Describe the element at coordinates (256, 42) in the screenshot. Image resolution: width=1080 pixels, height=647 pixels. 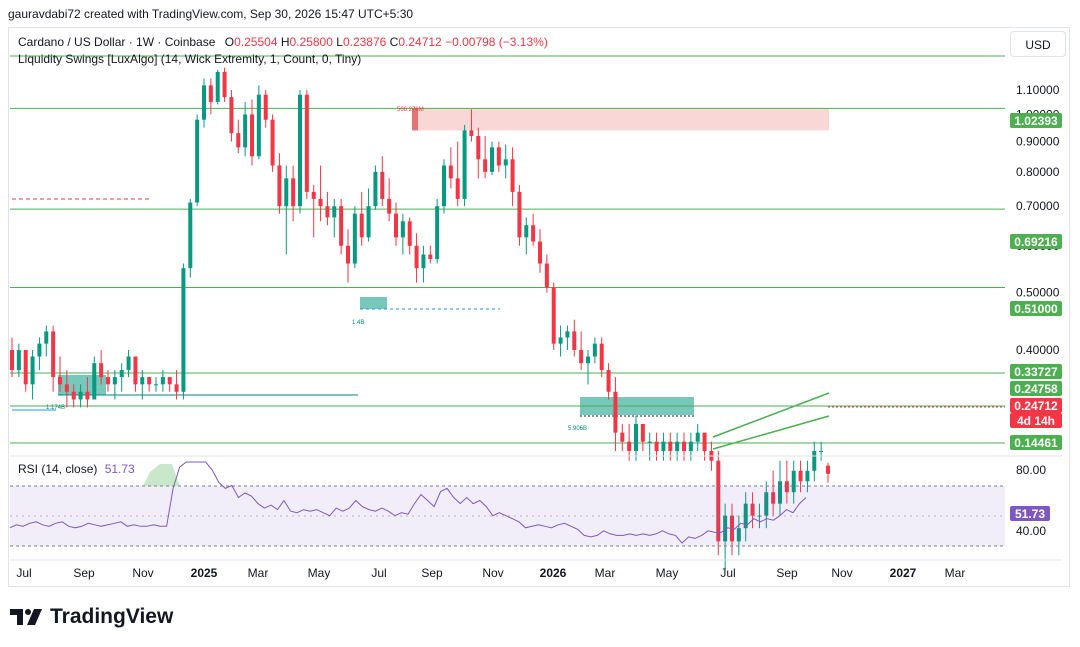
I see `open-value: 0.25504` at that location.